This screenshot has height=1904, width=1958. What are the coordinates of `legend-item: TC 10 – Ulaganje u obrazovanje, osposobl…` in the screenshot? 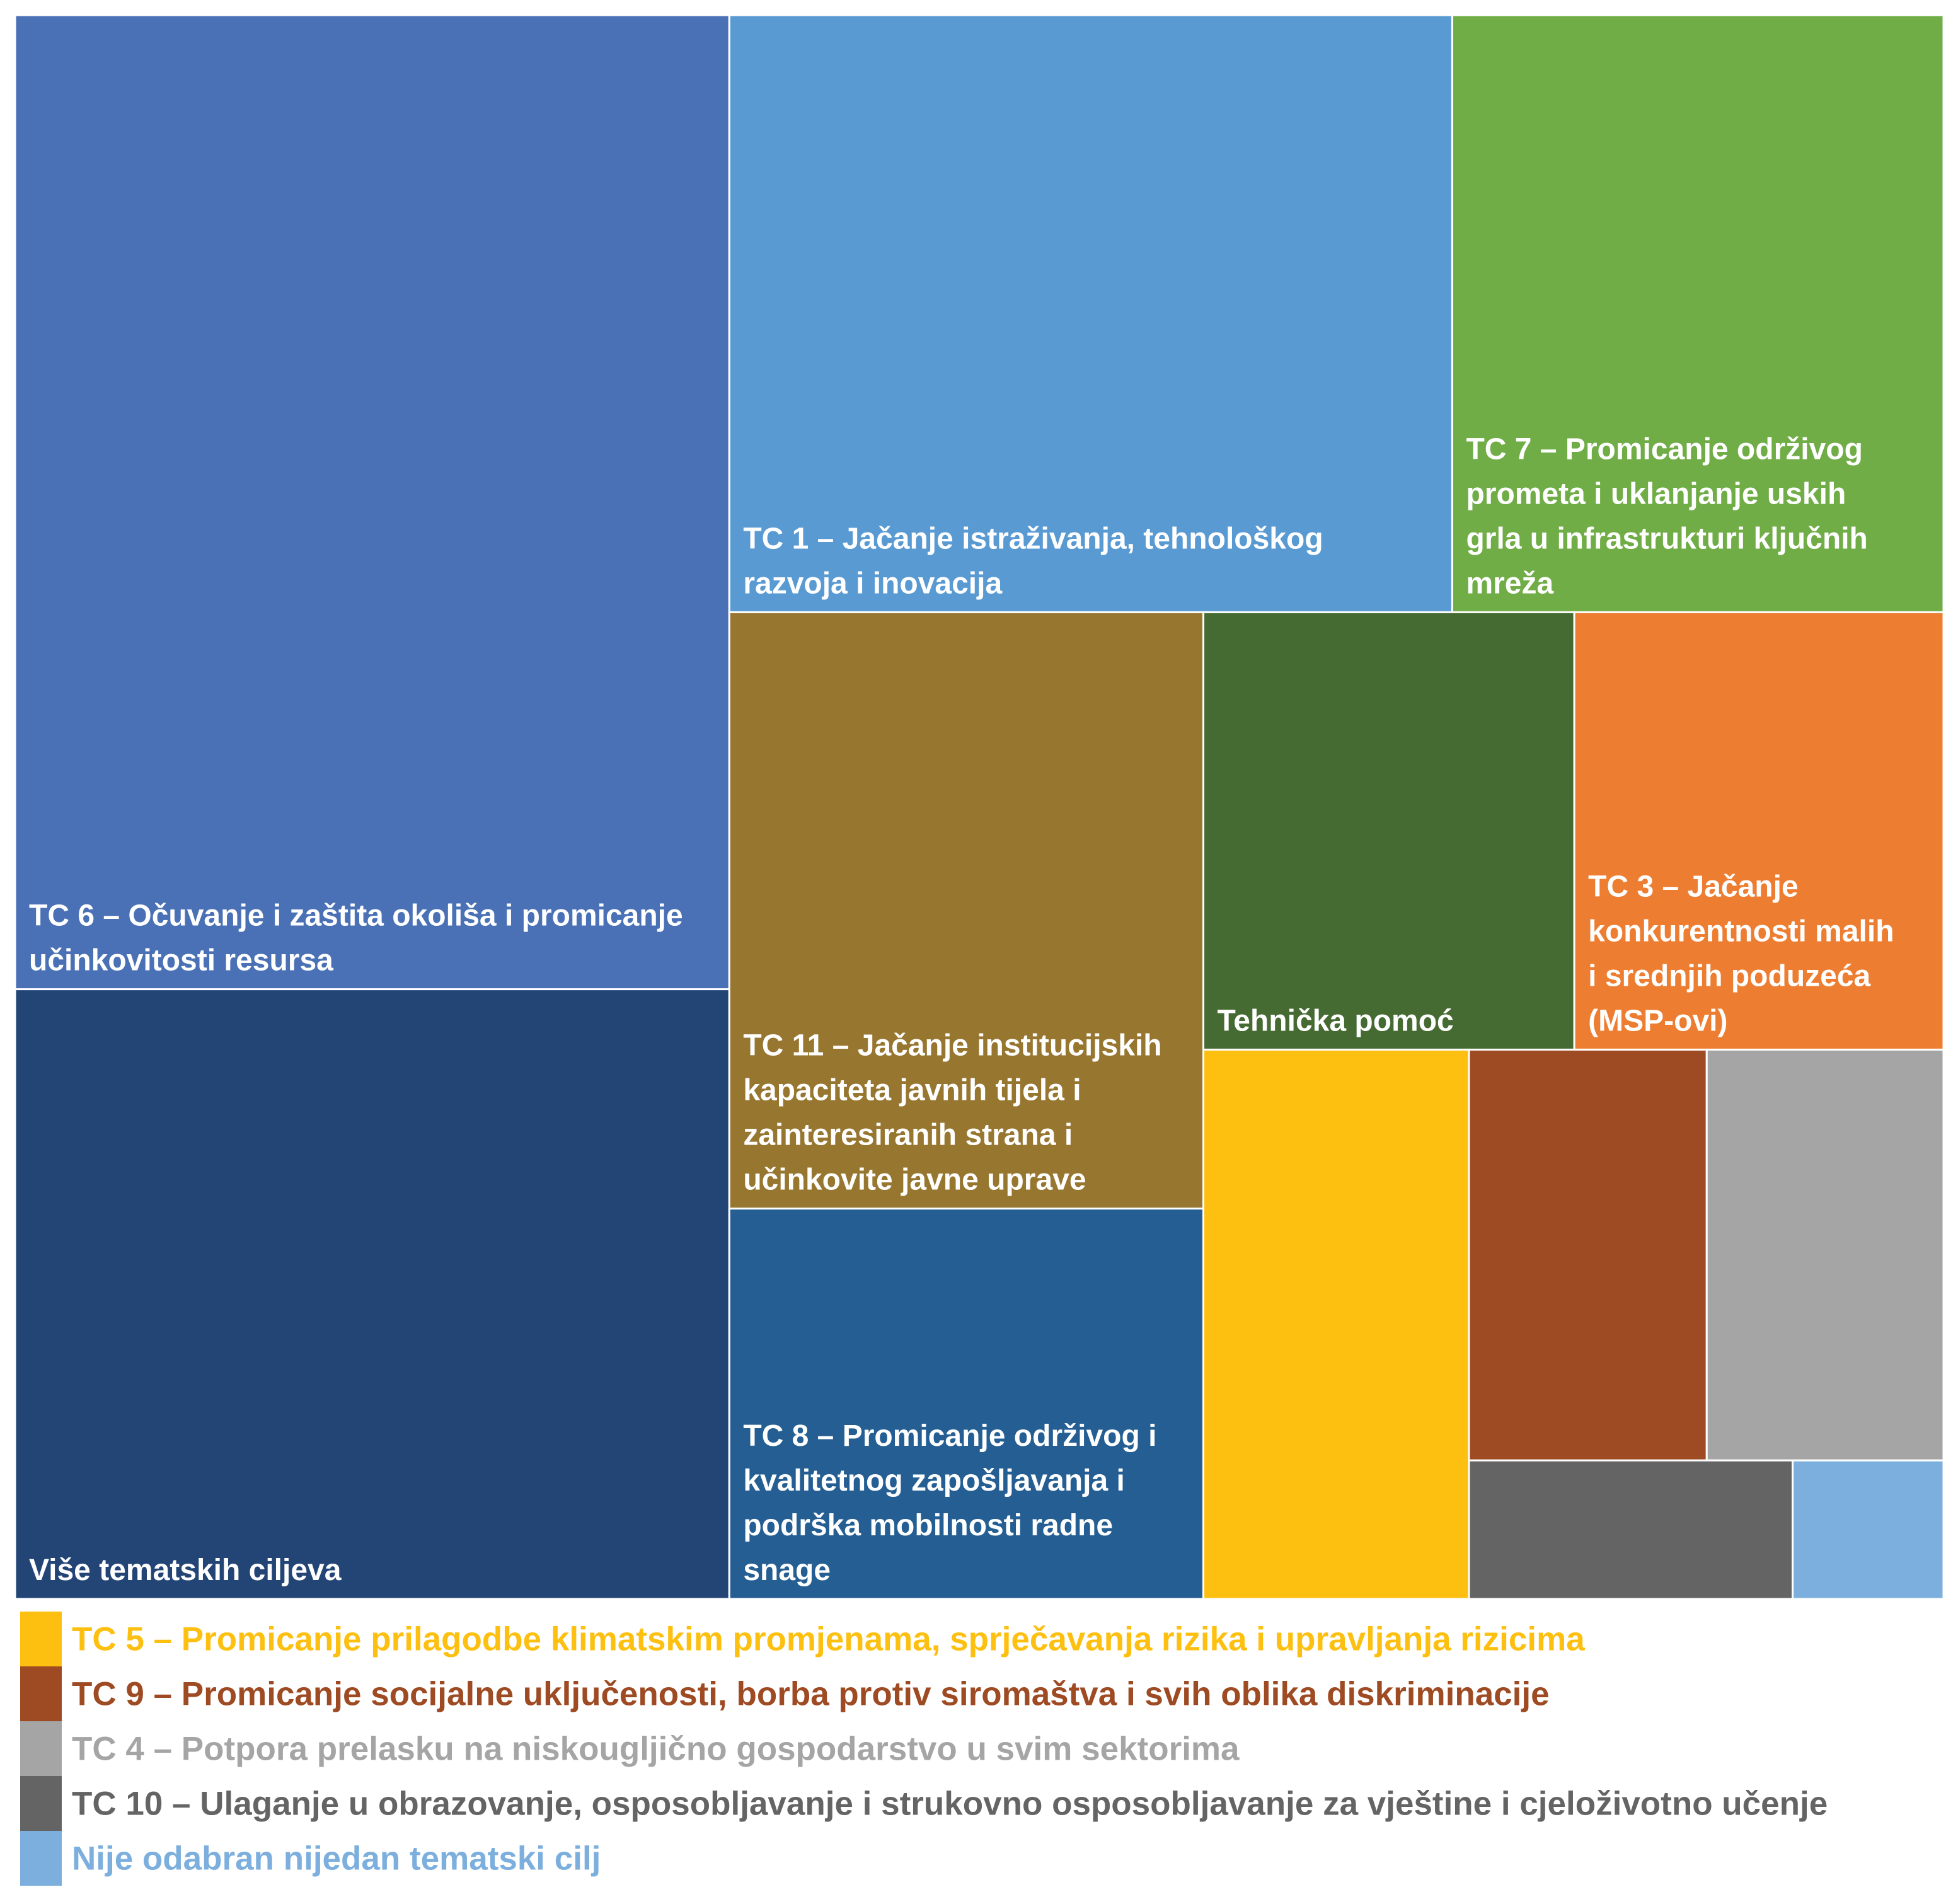 It's located at (984, 1803).